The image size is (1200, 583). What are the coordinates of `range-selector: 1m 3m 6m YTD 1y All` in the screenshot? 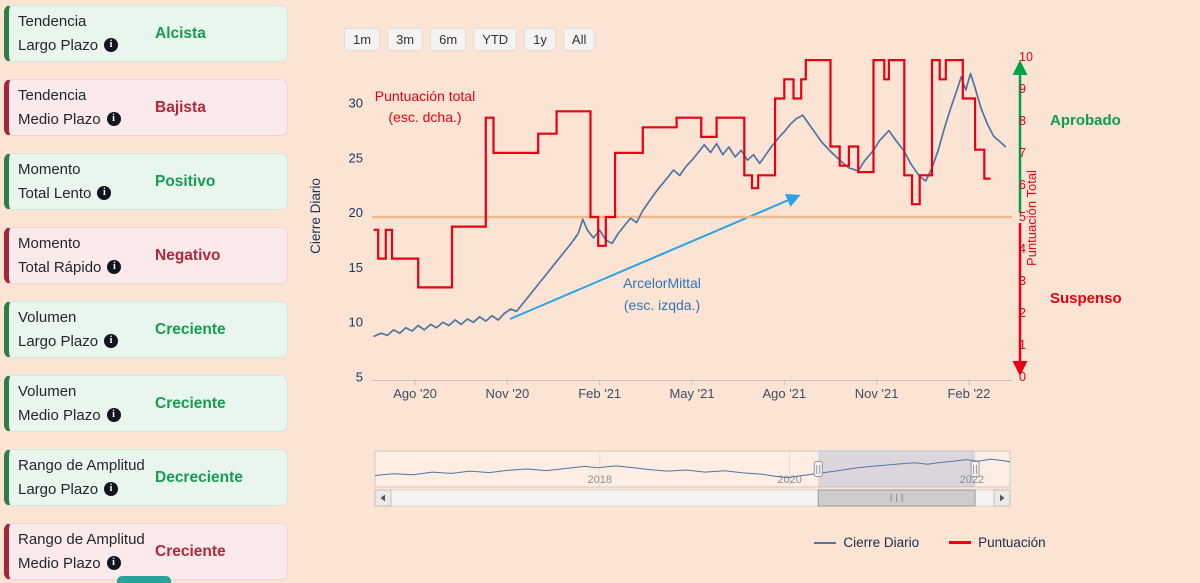 It's located at (470, 39).